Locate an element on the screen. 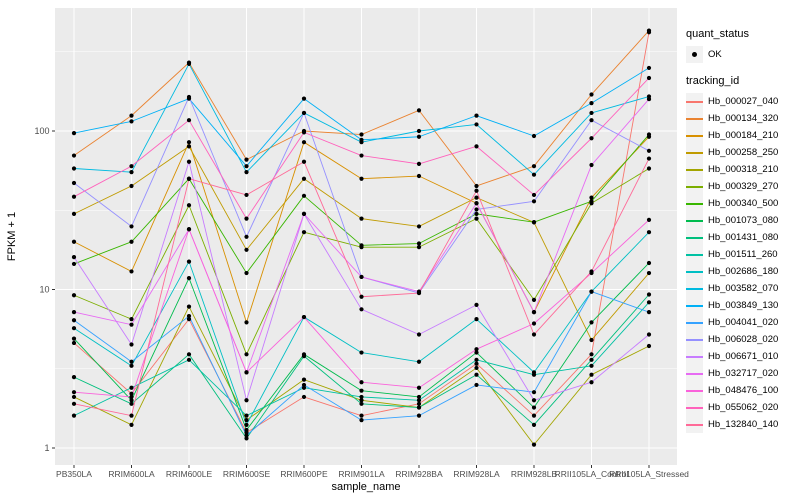  legend-item-Hb_132840_140: Hb_132840_140 is located at coordinates (742, 424).